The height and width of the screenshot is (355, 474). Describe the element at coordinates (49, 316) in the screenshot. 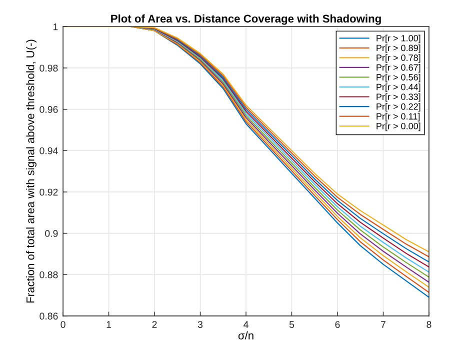

I see `y-tick-label: 0.86` at that location.